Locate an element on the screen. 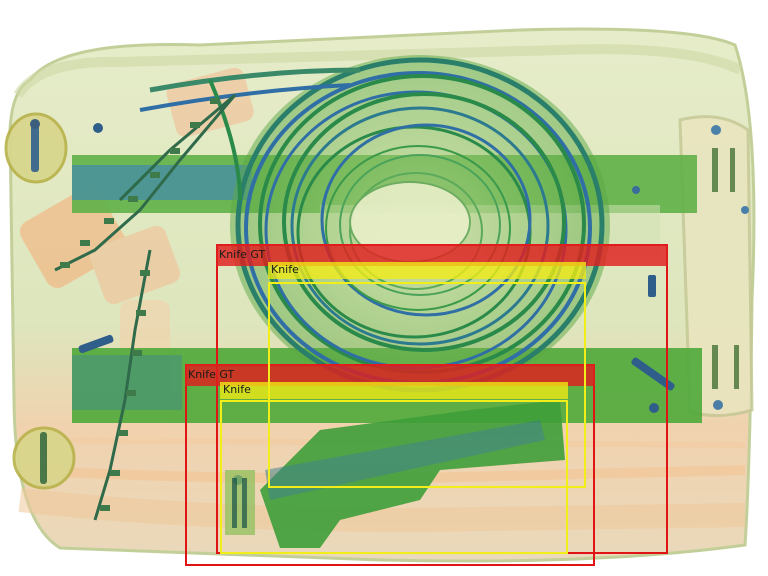 The width and height of the screenshot is (768, 576). wheel-top-left is located at coordinates (36, 148).